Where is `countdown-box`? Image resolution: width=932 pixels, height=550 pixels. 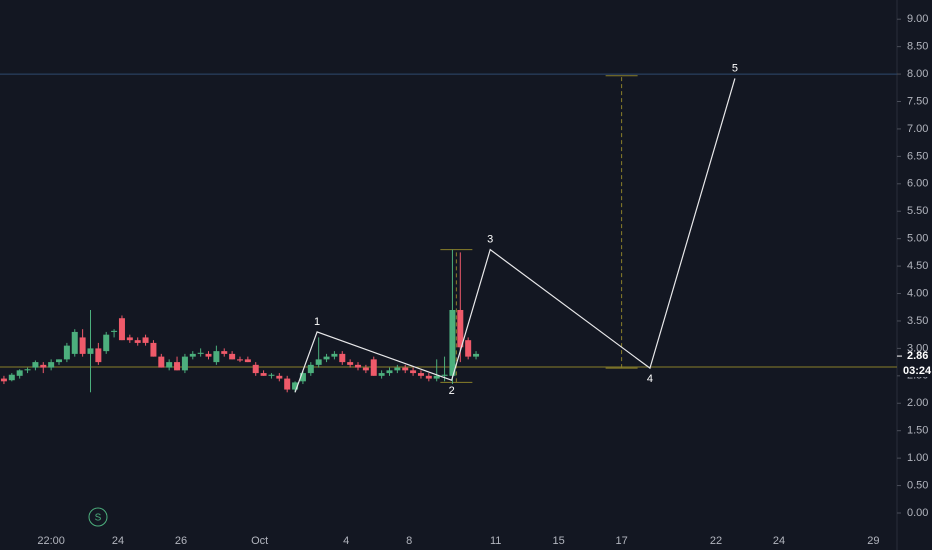
countdown-box is located at coordinates (916, 371).